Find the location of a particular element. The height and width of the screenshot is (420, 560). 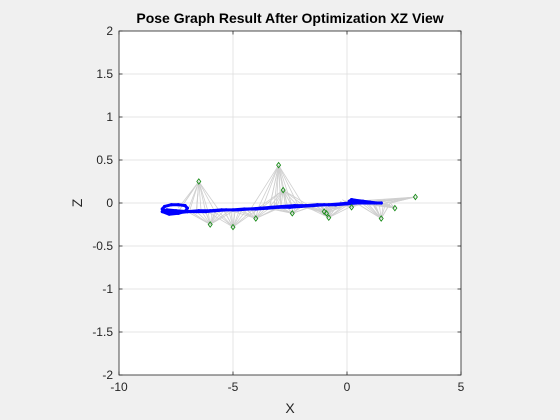

landmark-layer is located at coordinates (307, 196).